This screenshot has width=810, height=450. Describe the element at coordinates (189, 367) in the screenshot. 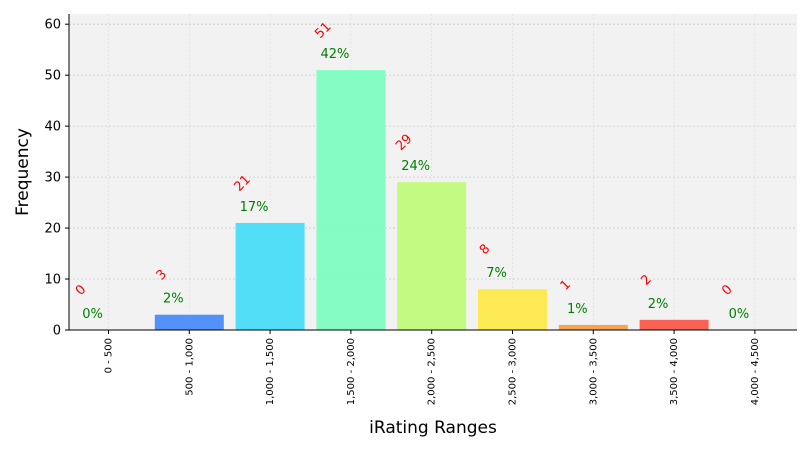

I see `x-tick-label: 500 - 1,000` at that location.